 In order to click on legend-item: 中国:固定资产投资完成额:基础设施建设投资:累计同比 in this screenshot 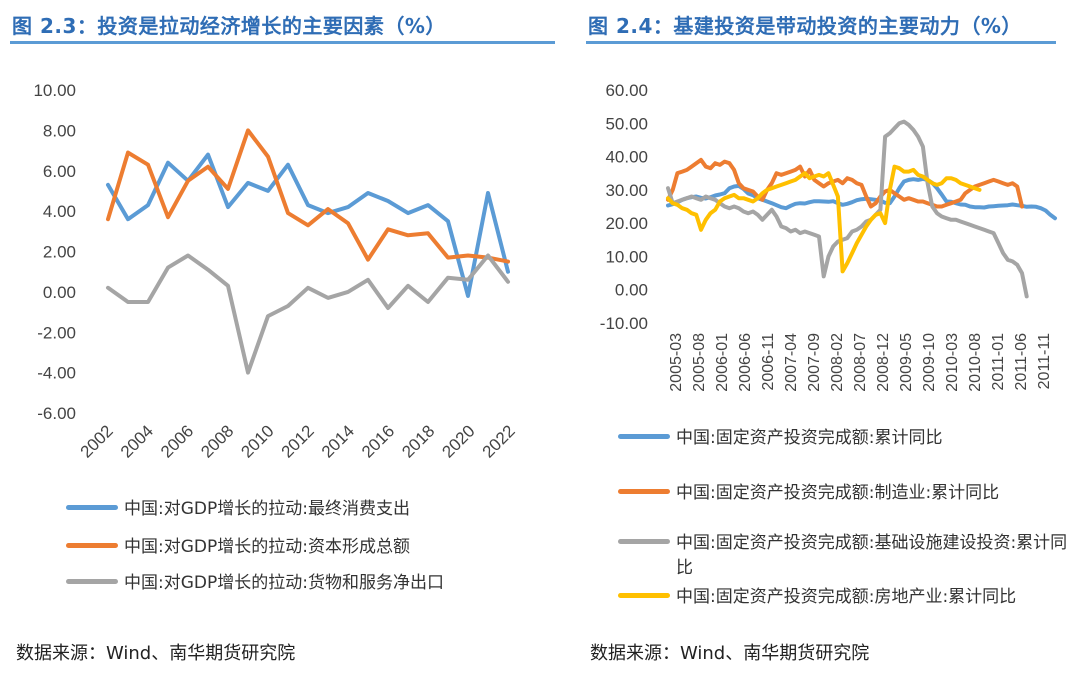, I will do `click(843, 553)`.